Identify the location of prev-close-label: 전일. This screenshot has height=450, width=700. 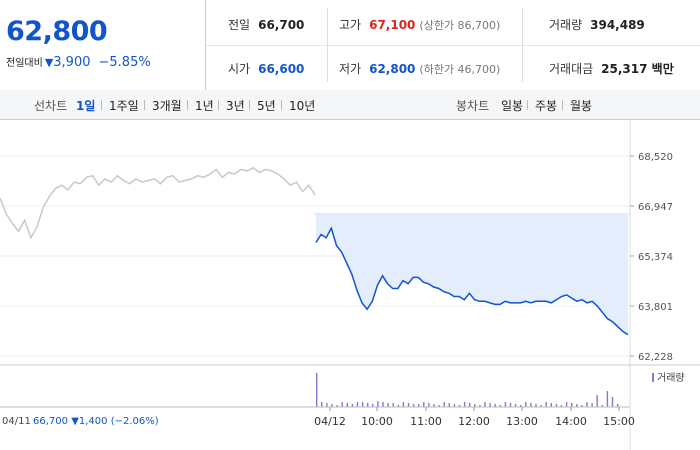
(239, 25).